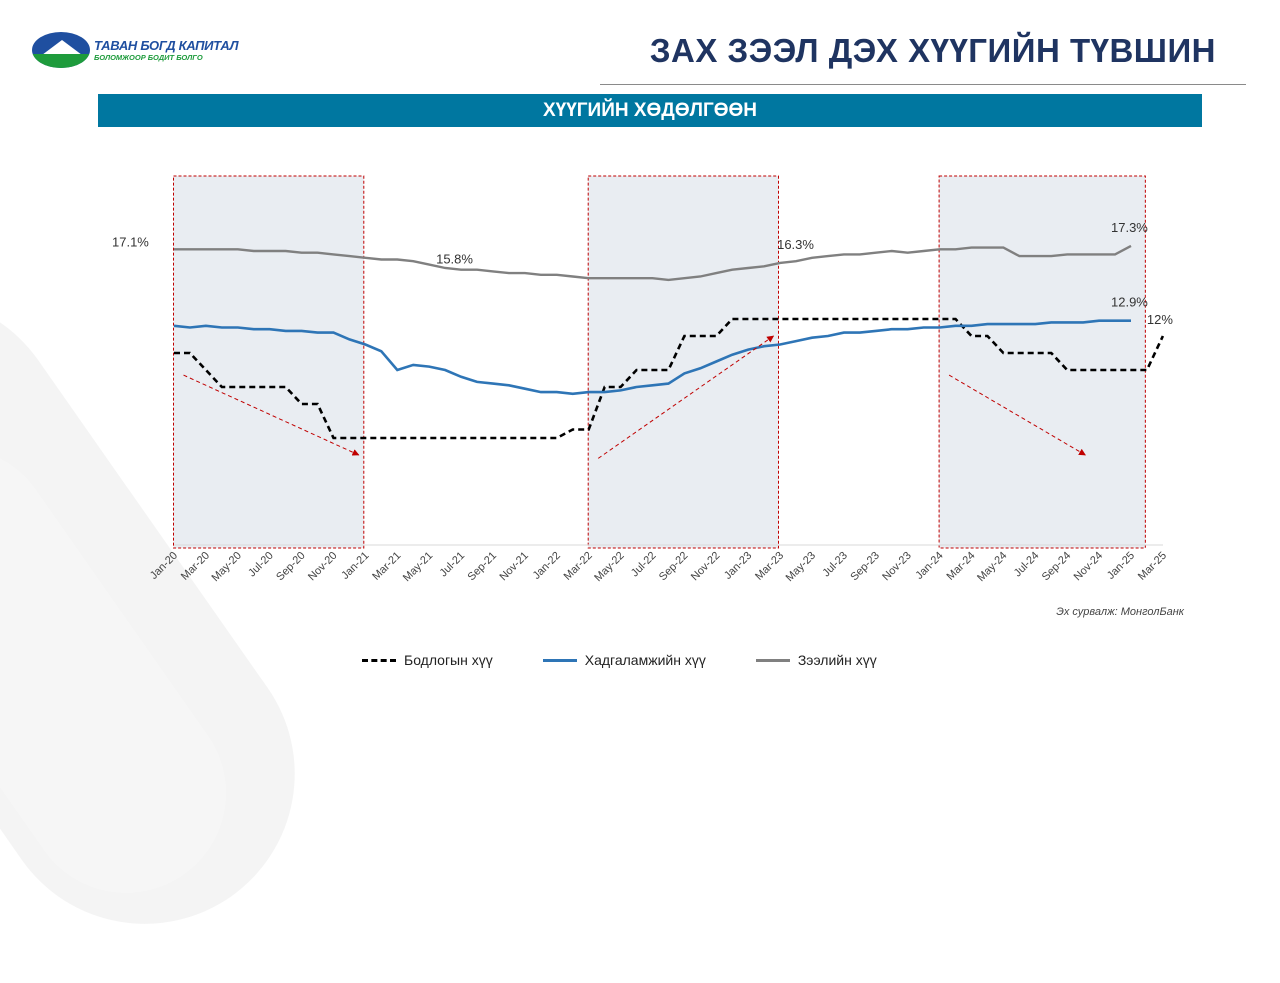 This screenshot has height=983, width=1280. Describe the element at coordinates (453, 565) in the screenshot. I see `x-tick-label: Jul-21` at that location.